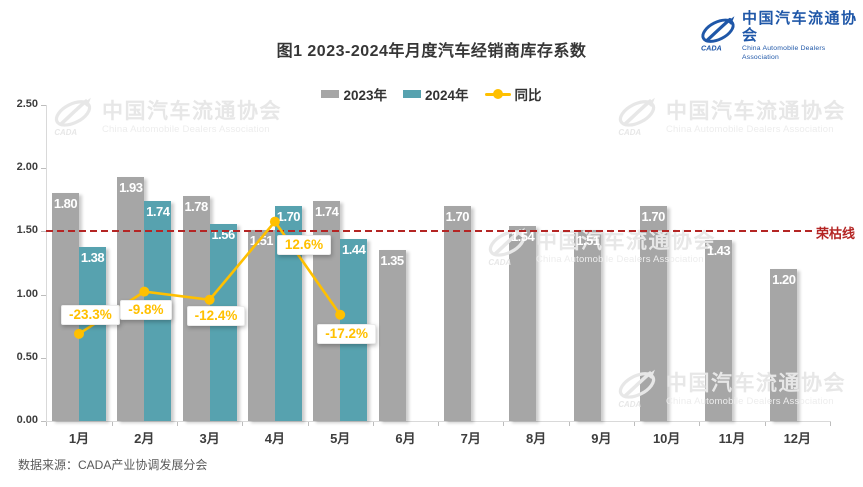 Image resolution: width=863 pixels, height=487 pixels. What do you see at coordinates (274, 438) in the screenshot?
I see `x-axis-month-label: 4月` at bounding box center [274, 438].